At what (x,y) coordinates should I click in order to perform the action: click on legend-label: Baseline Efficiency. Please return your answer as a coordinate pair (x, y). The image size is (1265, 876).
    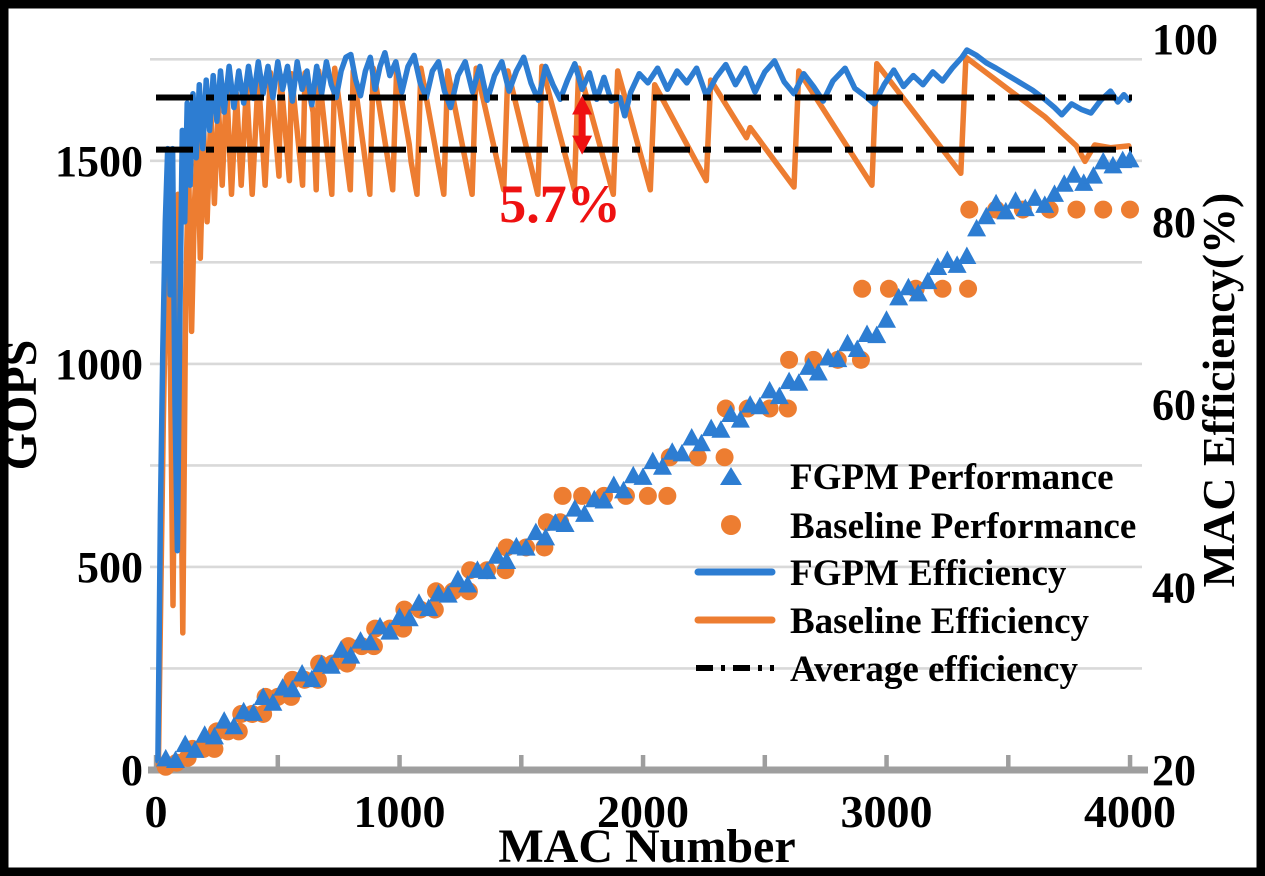
    Looking at the image, I should click on (940, 621).